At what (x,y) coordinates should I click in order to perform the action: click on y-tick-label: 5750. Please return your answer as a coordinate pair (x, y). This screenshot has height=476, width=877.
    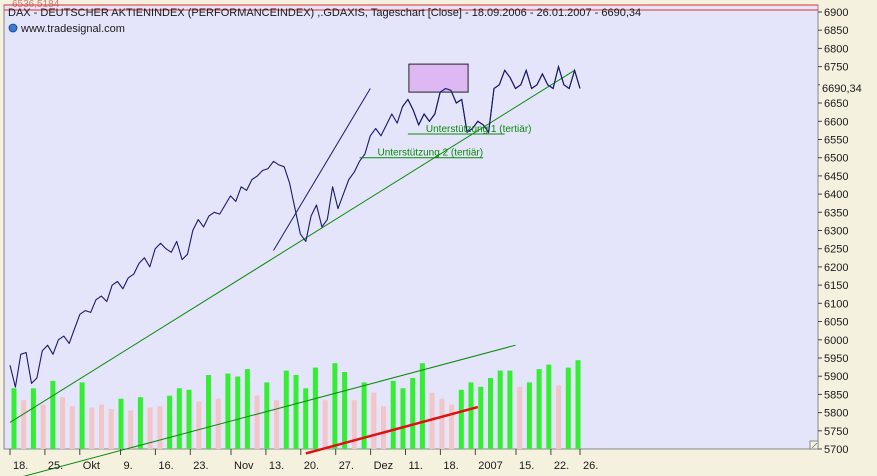
    Looking at the image, I should click on (836, 432).